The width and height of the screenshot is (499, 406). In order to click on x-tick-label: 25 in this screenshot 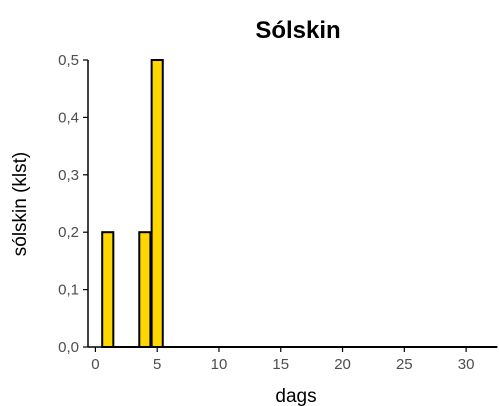, I will do `click(404, 364)`.